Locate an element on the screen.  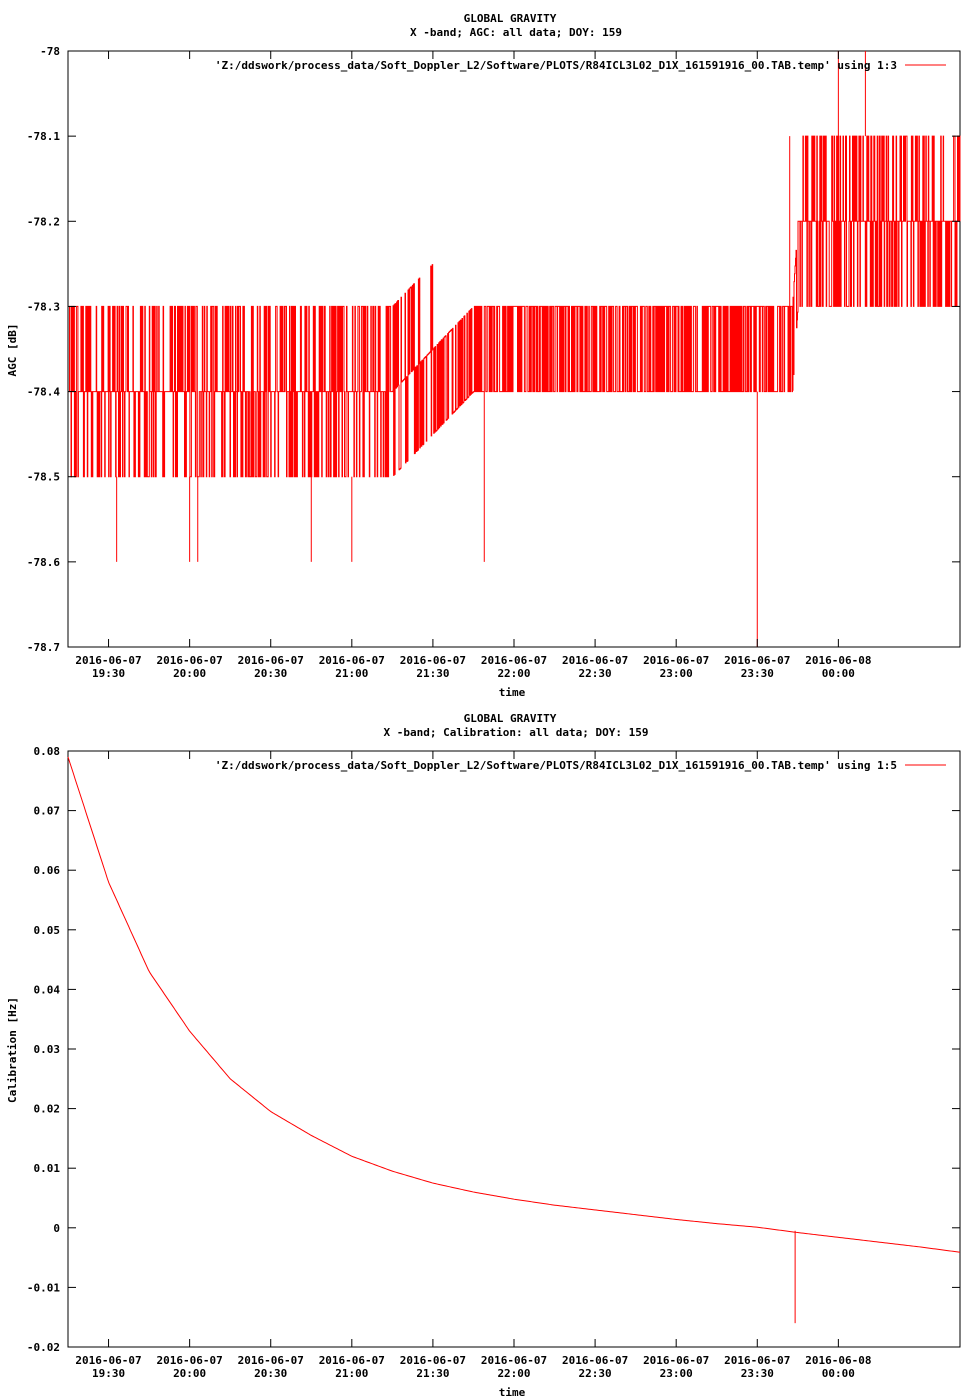
y-tick-label: 0.08 is located at coordinates (47, 751).